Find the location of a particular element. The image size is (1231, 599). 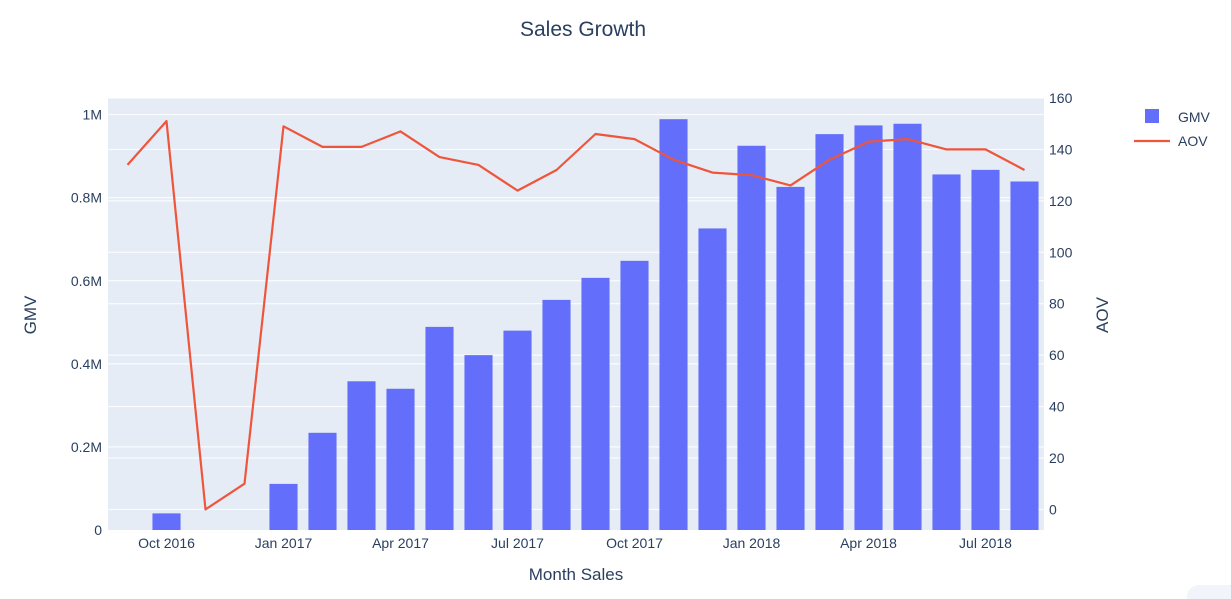

x-tick-label: Oct 2016 is located at coordinates (166, 543).